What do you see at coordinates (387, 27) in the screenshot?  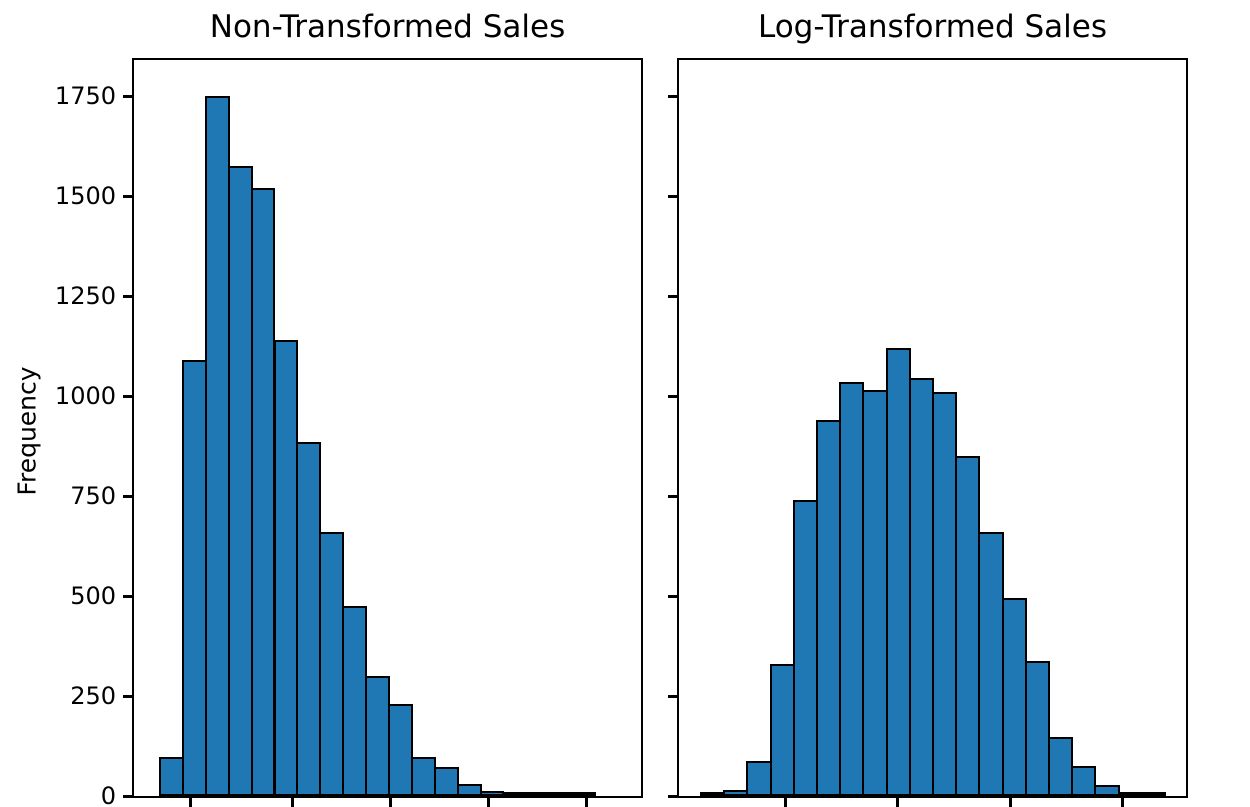 I see `subplot-0-title: Non-Transformed Sales` at bounding box center [387, 27].